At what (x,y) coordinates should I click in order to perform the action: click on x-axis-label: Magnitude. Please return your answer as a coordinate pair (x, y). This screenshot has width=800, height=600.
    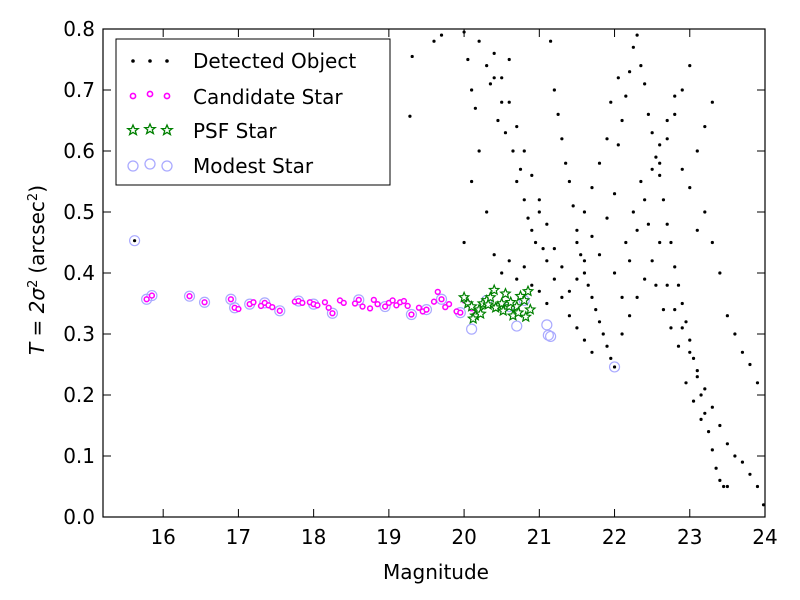
    Looking at the image, I should click on (436, 572).